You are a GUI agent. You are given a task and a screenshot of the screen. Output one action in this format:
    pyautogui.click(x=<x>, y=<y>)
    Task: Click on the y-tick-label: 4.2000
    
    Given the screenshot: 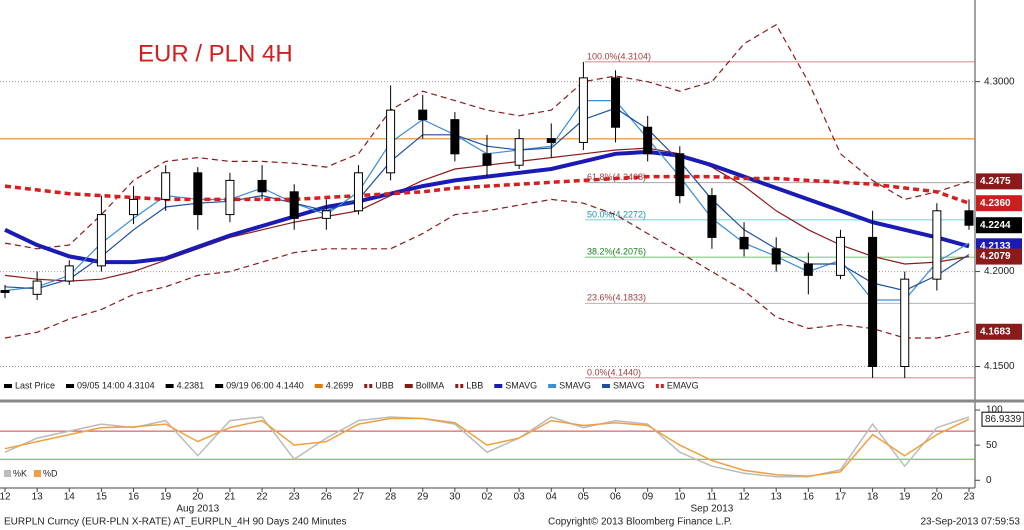 What is the action you would take?
    pyautogui.click(x=999, y=271)
    